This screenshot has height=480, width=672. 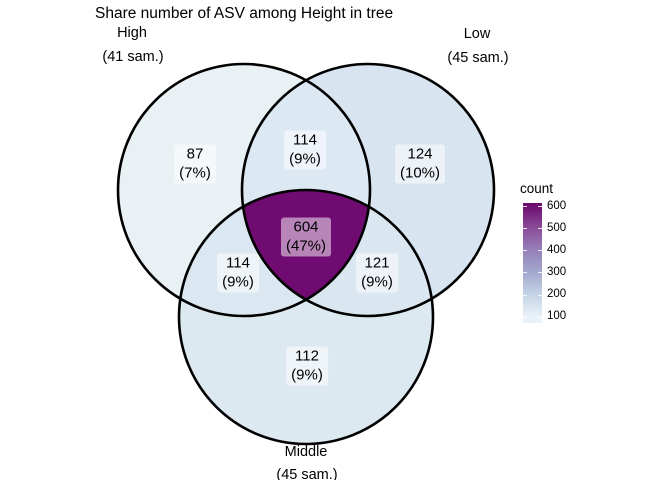 What do you see at coordinates (195, 154) in the screenshot?
I see `region-count: 87` at bounding box center [195, 154].